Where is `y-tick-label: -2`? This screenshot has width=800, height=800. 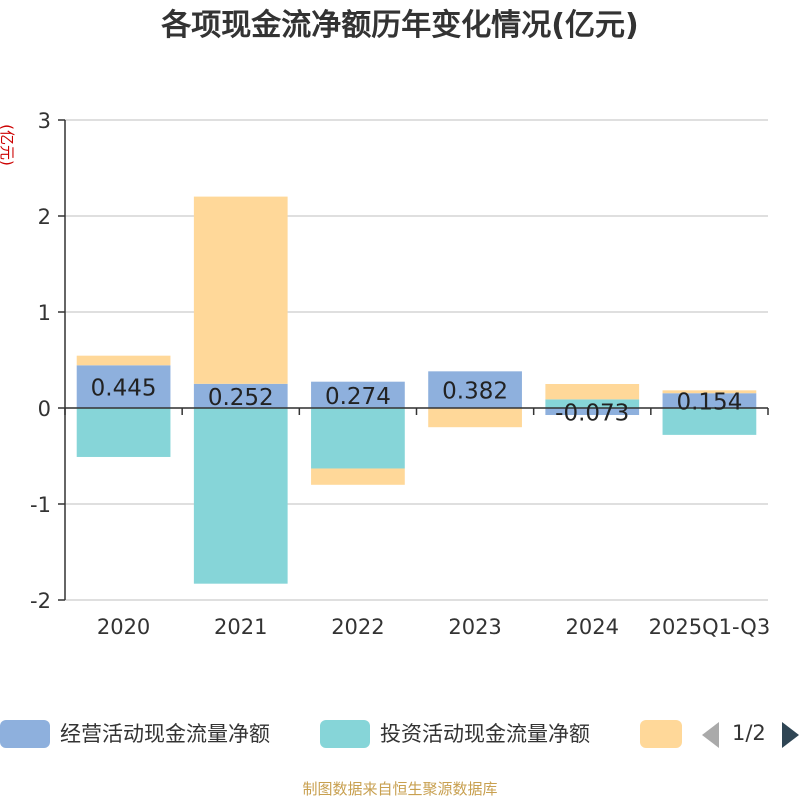
y-tick-label: -2 is located at coordinates (40, 601).